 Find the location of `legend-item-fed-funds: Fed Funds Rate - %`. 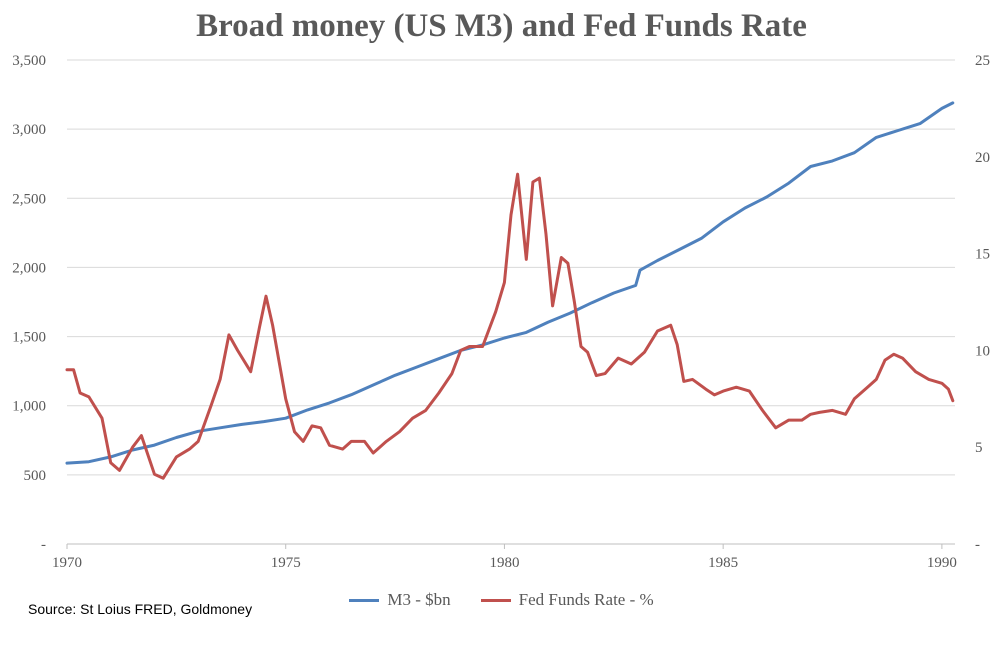

legend-item-fed-funds: Fed Funds Rate - % is located at coordinates (567, 600).